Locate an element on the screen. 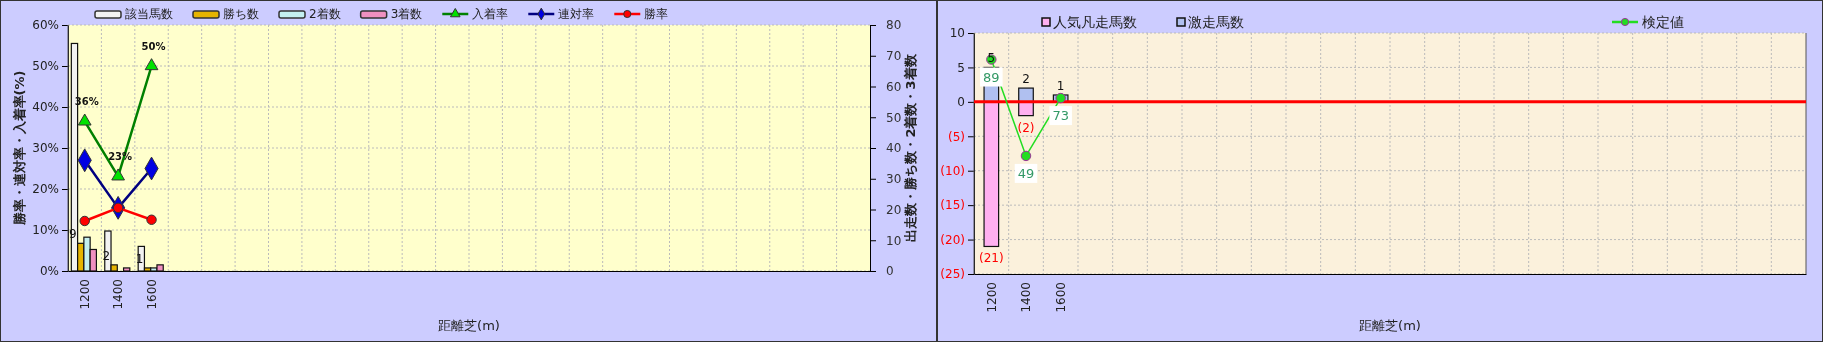 The image size is (1823, 342). legend-label: 3着数 is located at coordinates (406, 14).